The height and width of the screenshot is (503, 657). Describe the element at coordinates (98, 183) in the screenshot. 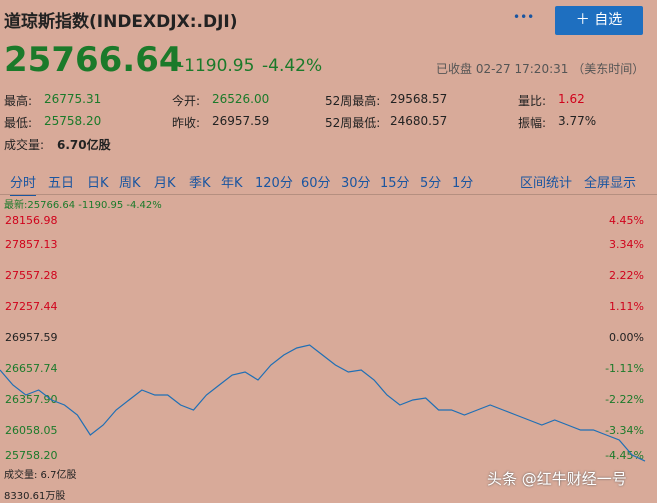

I see `tab: 日K` at that location.